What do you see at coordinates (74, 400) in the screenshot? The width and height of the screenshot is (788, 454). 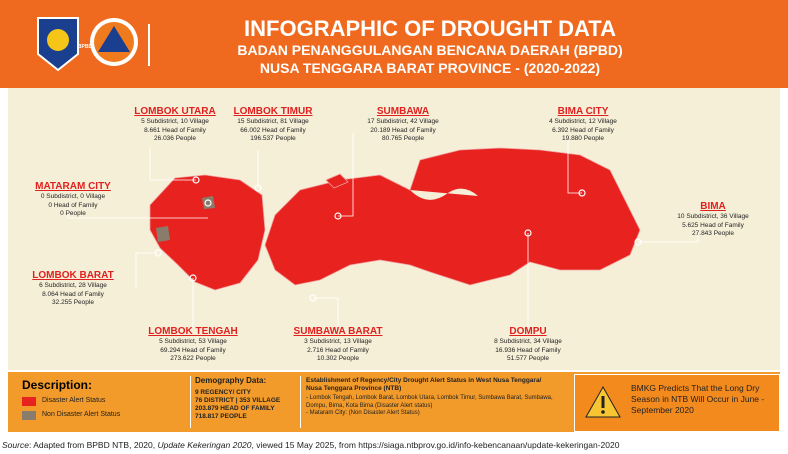 I see `legend-item: Disaster Alert Status` at bounding box center [74, 400].